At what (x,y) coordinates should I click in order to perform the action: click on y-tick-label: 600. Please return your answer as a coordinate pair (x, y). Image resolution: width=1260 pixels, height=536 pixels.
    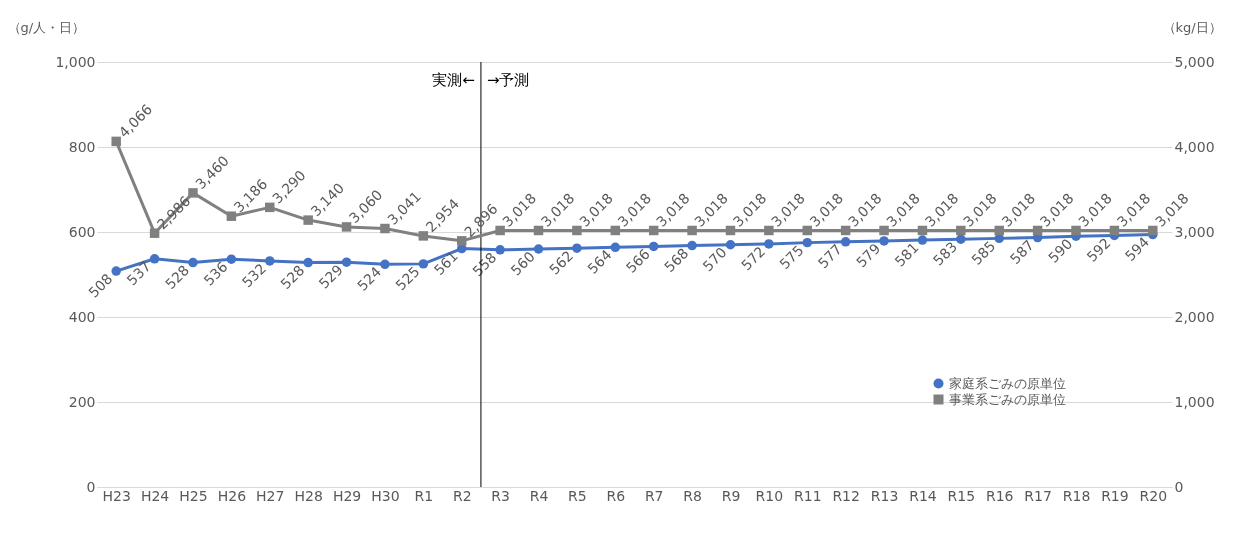
    Looking at the image, I should click on (82, 231).